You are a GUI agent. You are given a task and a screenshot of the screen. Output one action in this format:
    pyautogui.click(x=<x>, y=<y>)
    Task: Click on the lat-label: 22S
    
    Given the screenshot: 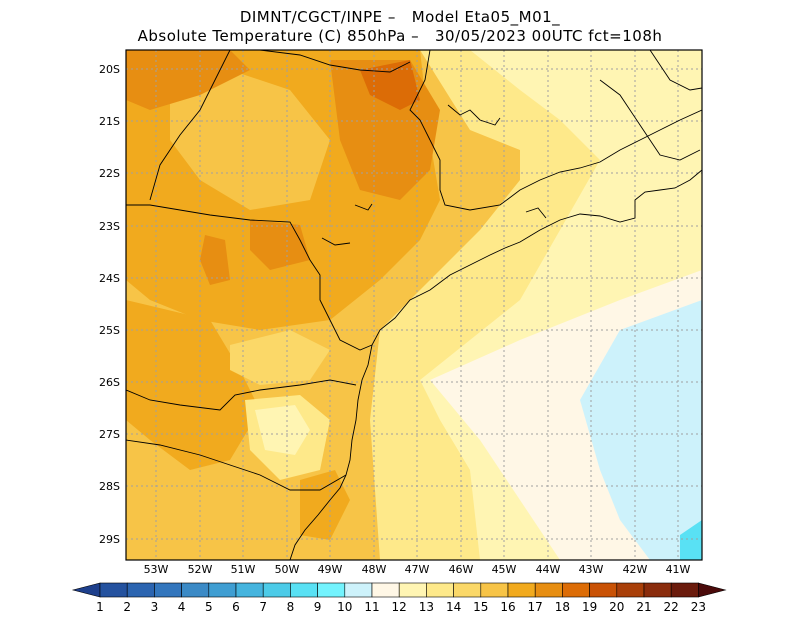 What is the action you would take?
    pyautogui.click(x=109, y=173)
    